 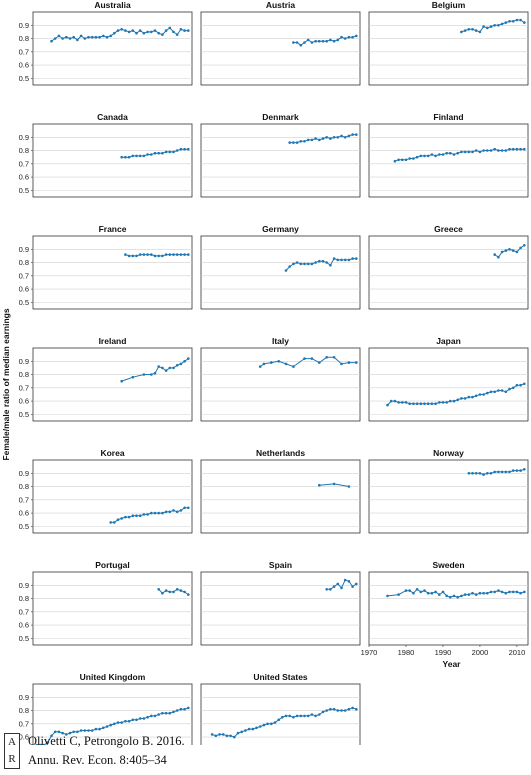 I want to click on data-point-belgium-2004, so click(x=495, y=25).